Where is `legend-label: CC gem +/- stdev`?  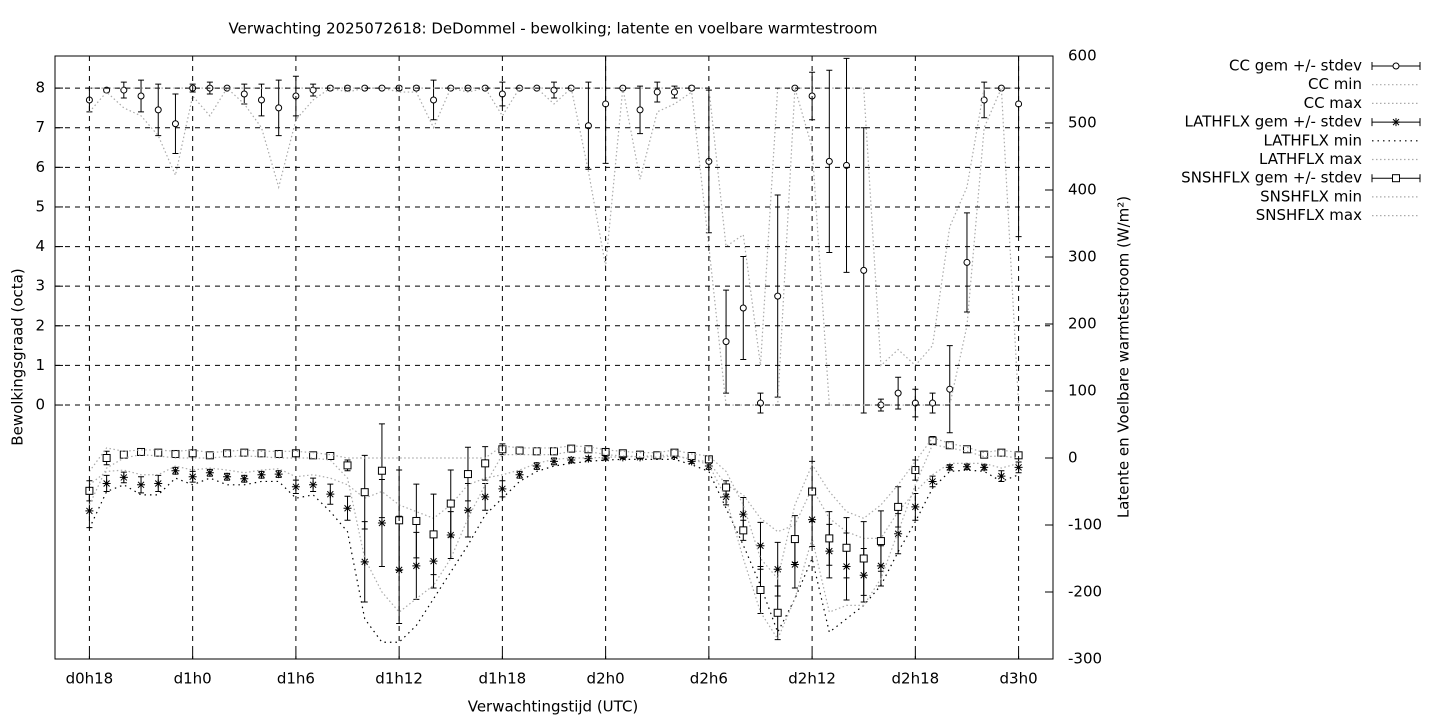 legend-label: CC gem +/- stdev is located at coordinates (1295, 66).